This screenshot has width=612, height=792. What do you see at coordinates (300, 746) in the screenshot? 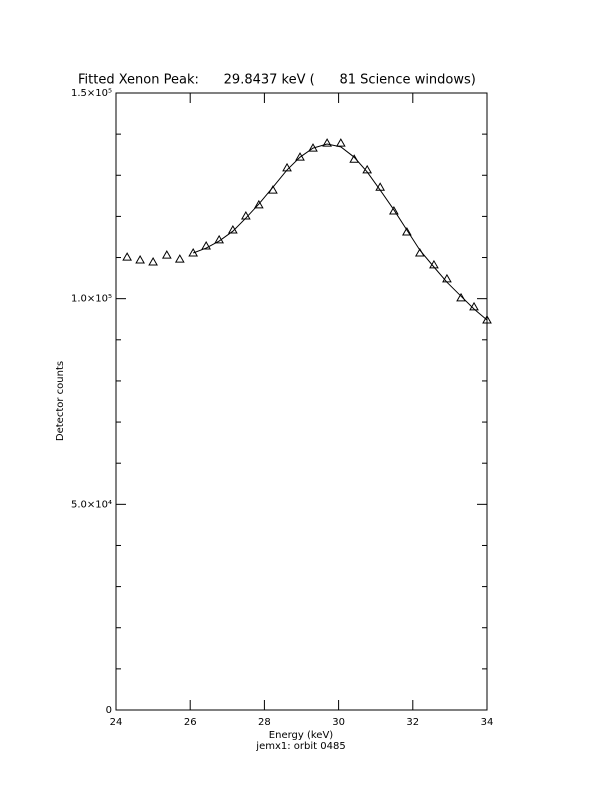
I see `footnote: jemx1: orbit 0485` at bounding box center [300, 746].